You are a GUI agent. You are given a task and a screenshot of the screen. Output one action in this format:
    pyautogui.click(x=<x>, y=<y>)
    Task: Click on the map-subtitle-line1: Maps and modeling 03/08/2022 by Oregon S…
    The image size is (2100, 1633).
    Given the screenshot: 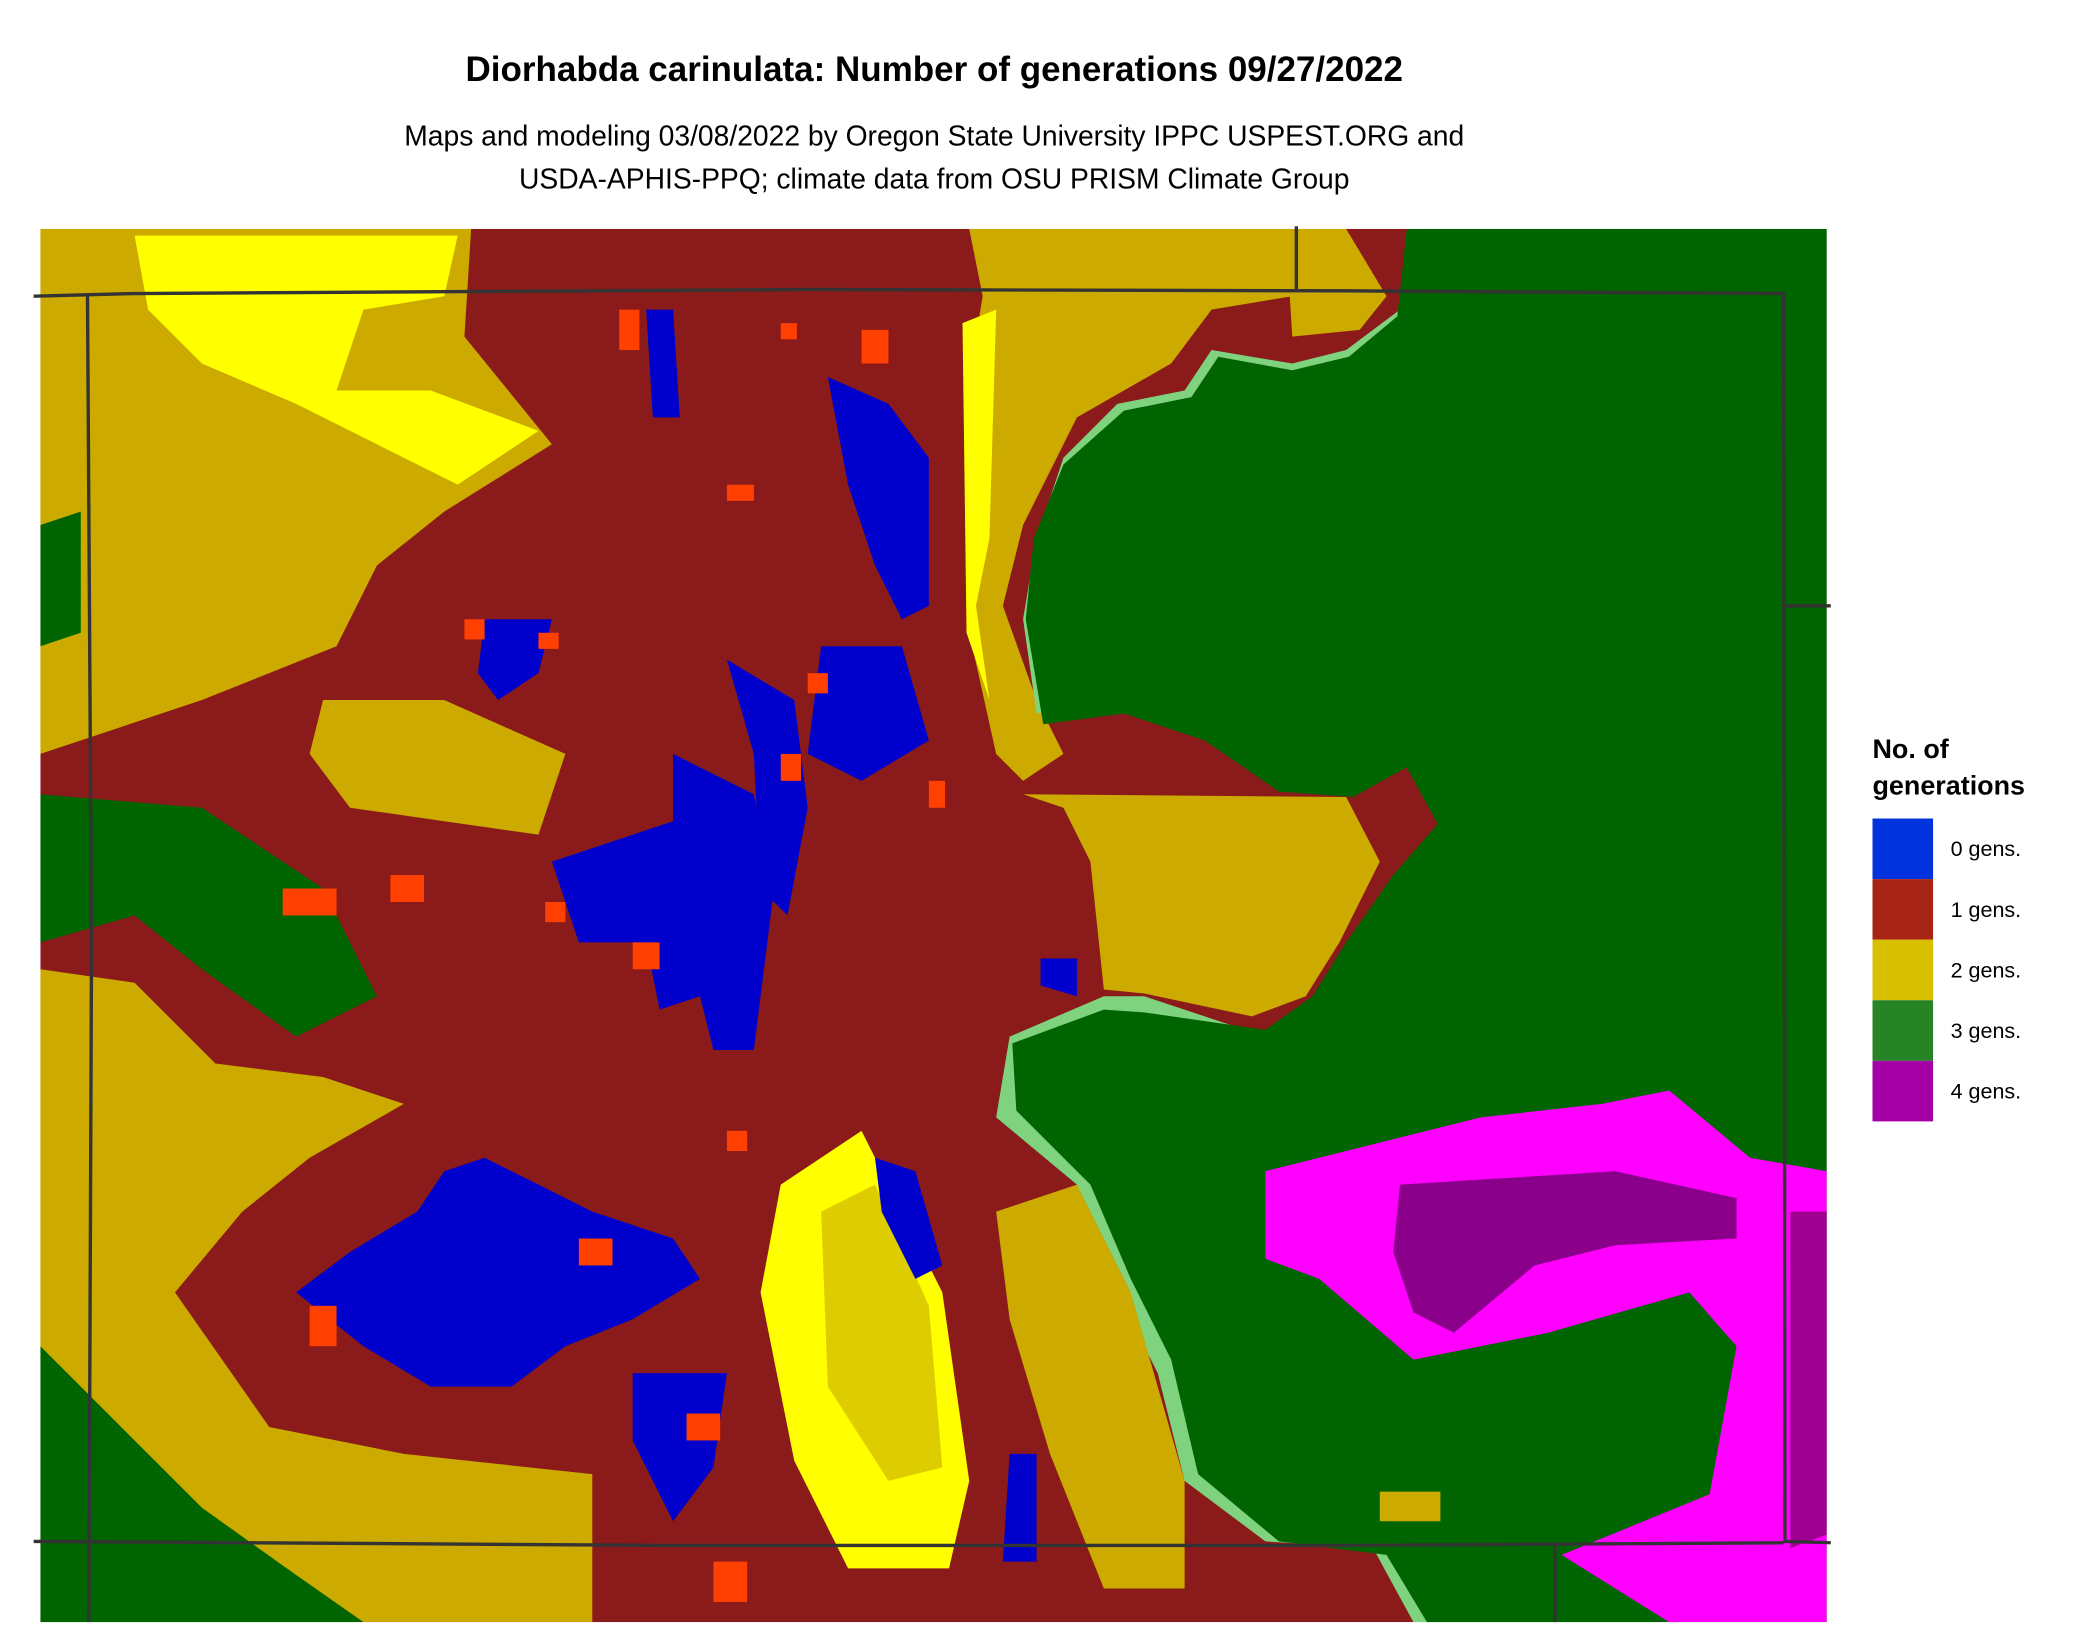 What is the action you would take?
    pyautogui.click(x=934, y=135)
    